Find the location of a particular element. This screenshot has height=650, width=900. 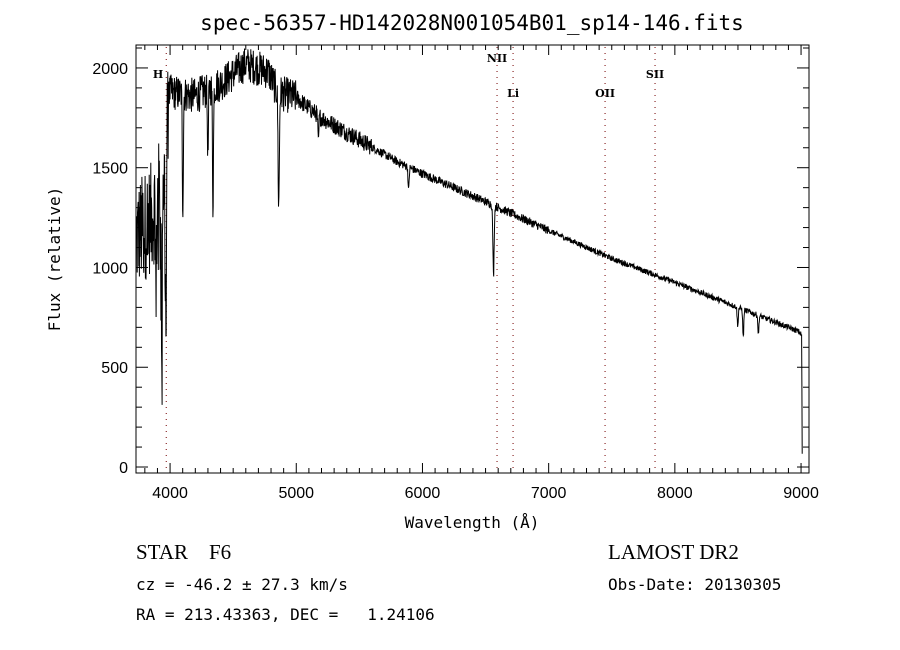

y-axis-label: Flux (relative) is located at coordinates (54, 259).